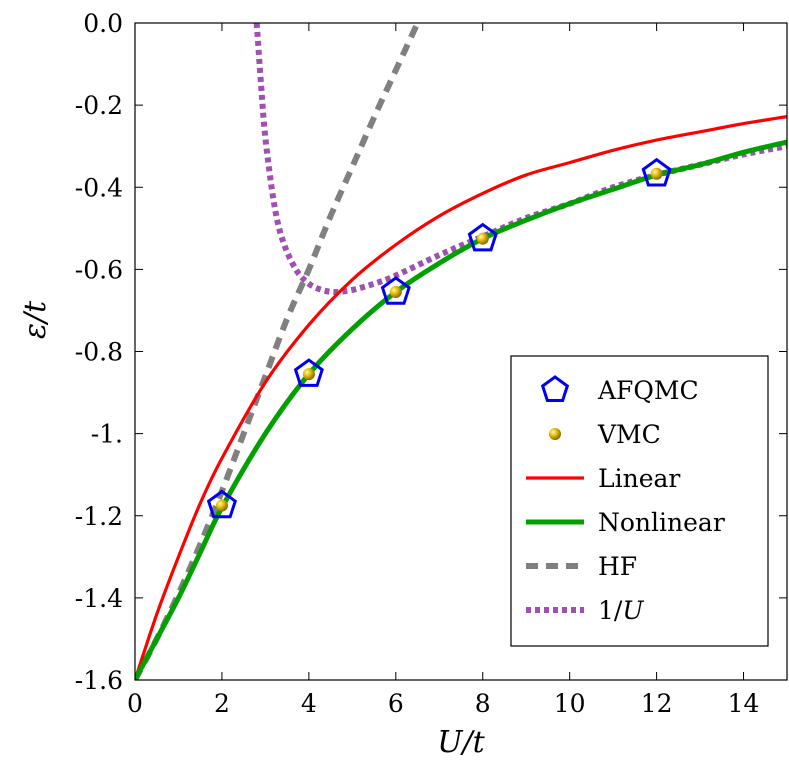 Image resolution: width=789 pixels, height=772 pixels. Describe the element at coordinates (99, 105) in the screenshot. I see `y-tick-label: -0.2` at that location.